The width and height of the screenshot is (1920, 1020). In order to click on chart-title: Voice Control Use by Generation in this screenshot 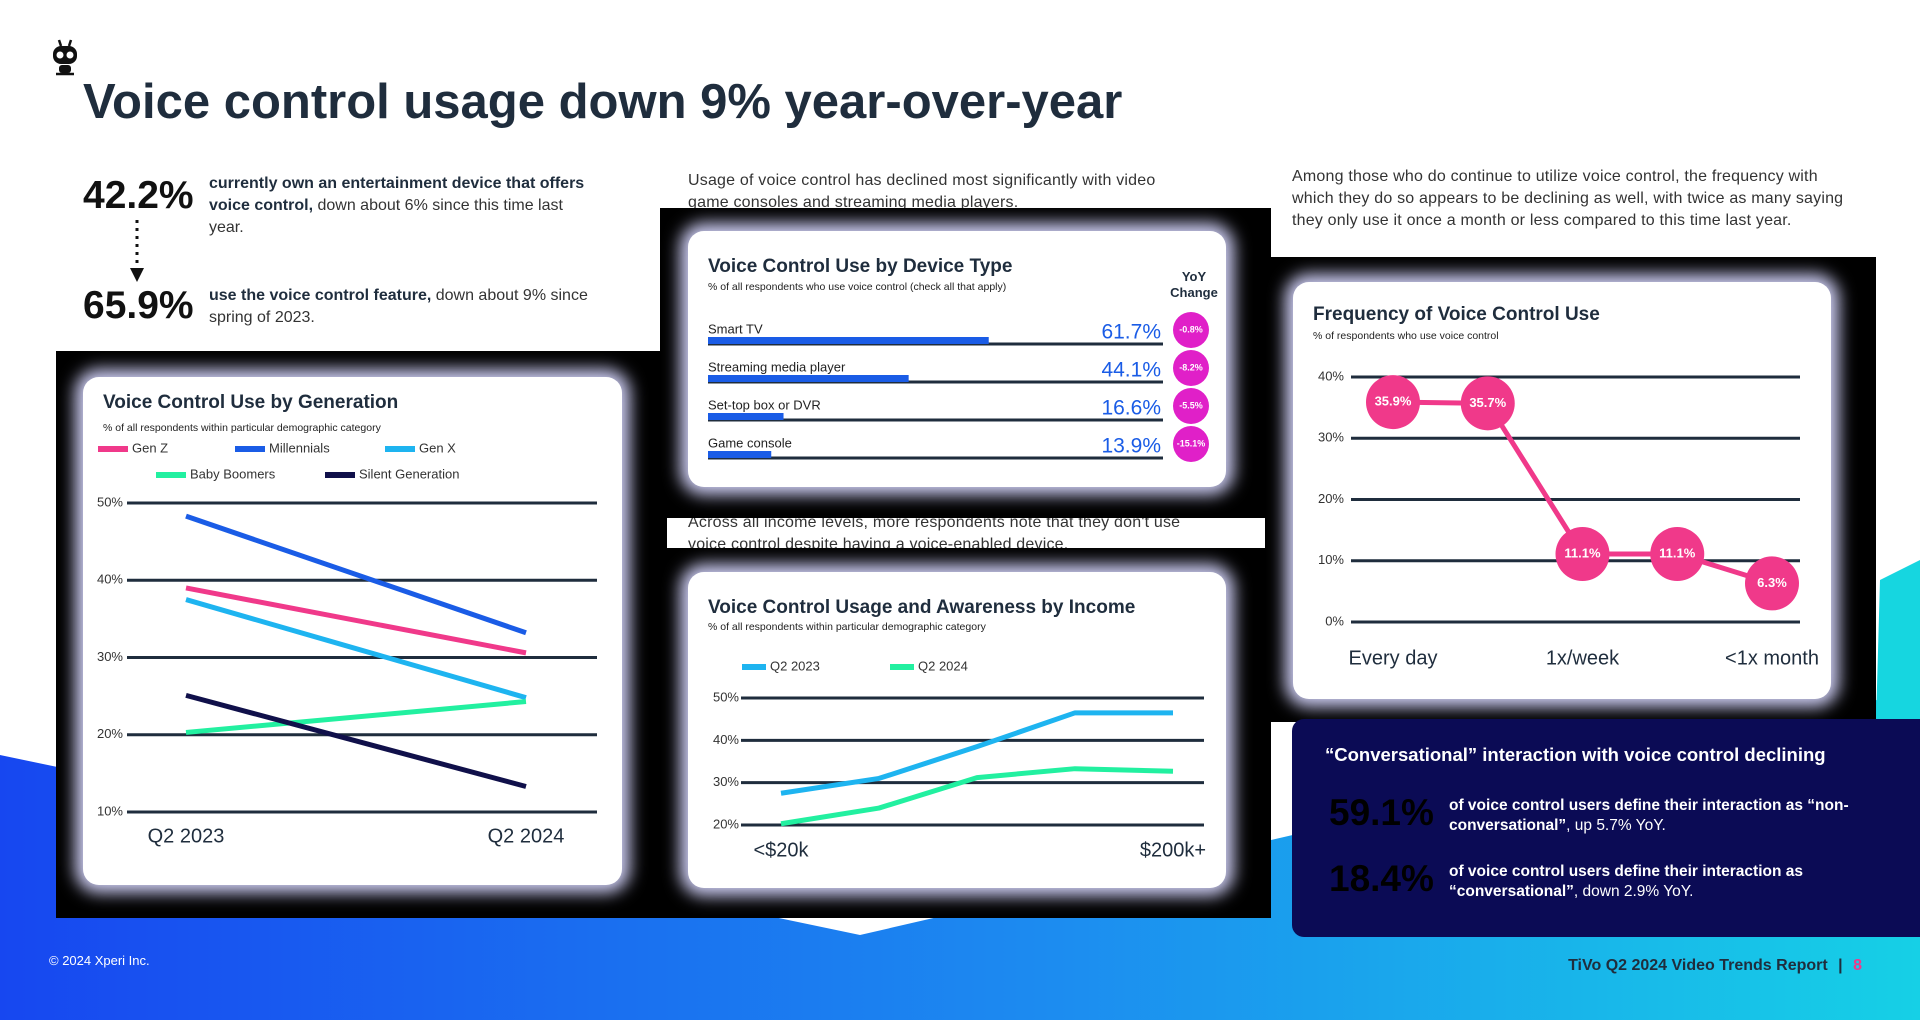, I will do `click(251, 402)`.